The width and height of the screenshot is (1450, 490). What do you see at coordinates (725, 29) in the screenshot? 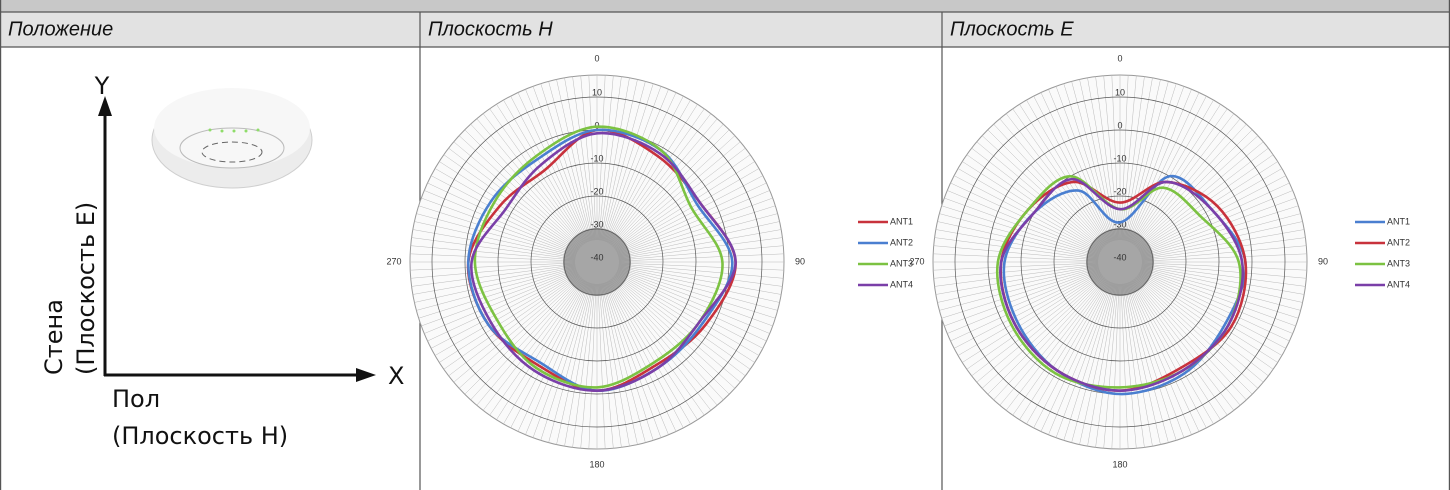
I see `header-row` at bounding box center [725, 29].